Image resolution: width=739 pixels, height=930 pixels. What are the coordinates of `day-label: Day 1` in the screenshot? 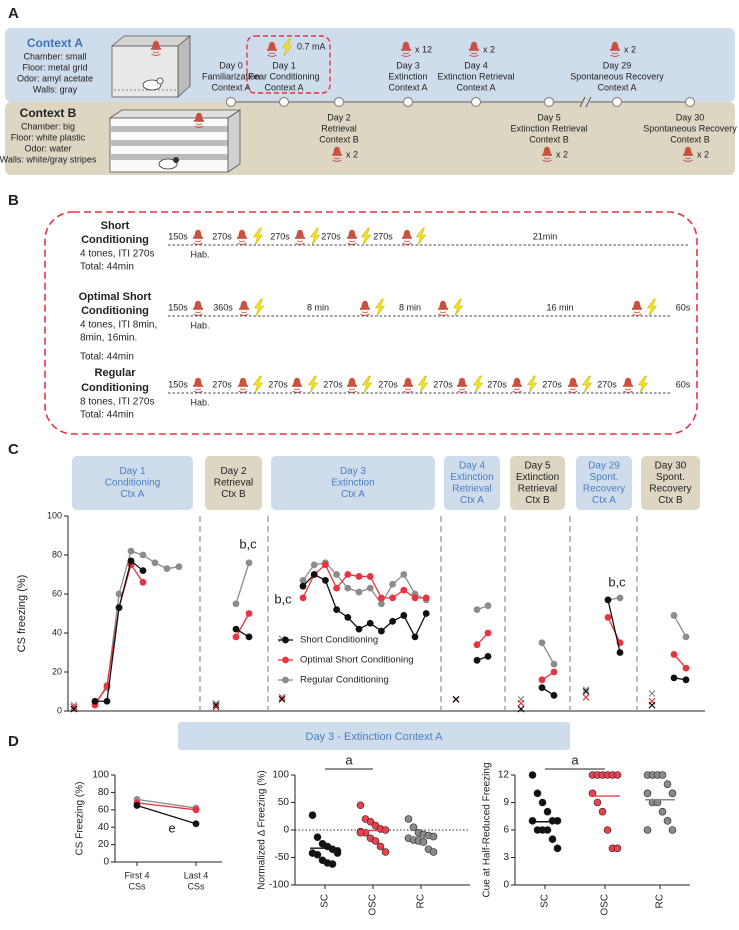 It's located at (284, 65).